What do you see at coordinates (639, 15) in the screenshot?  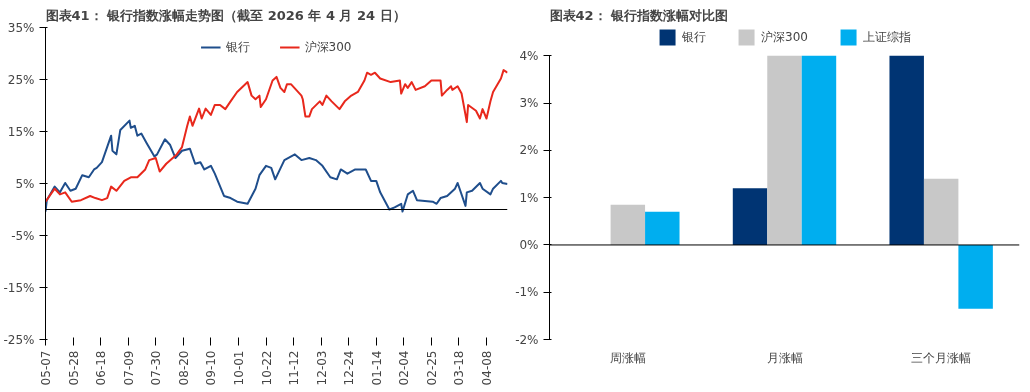 I see `chart-title: 图表42： 银行指数涨幅对比图` at bounding box center [639, 15].